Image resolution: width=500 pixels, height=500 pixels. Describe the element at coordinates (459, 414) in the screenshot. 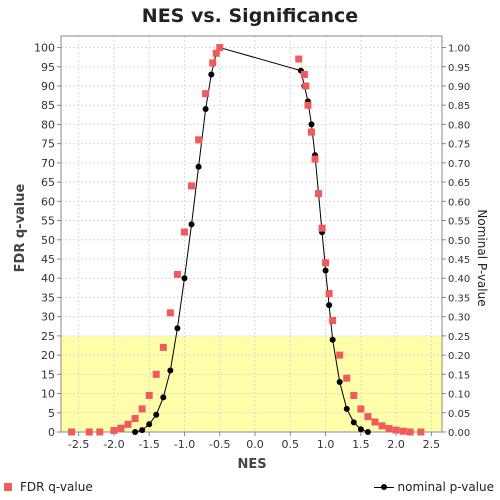

I see `y-right-tick-label: 0.05` at that location.